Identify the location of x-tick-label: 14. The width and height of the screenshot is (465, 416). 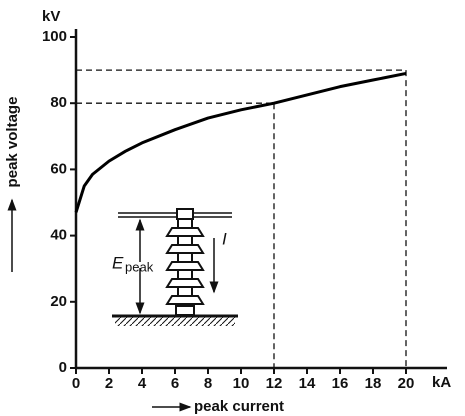
(307, 383).